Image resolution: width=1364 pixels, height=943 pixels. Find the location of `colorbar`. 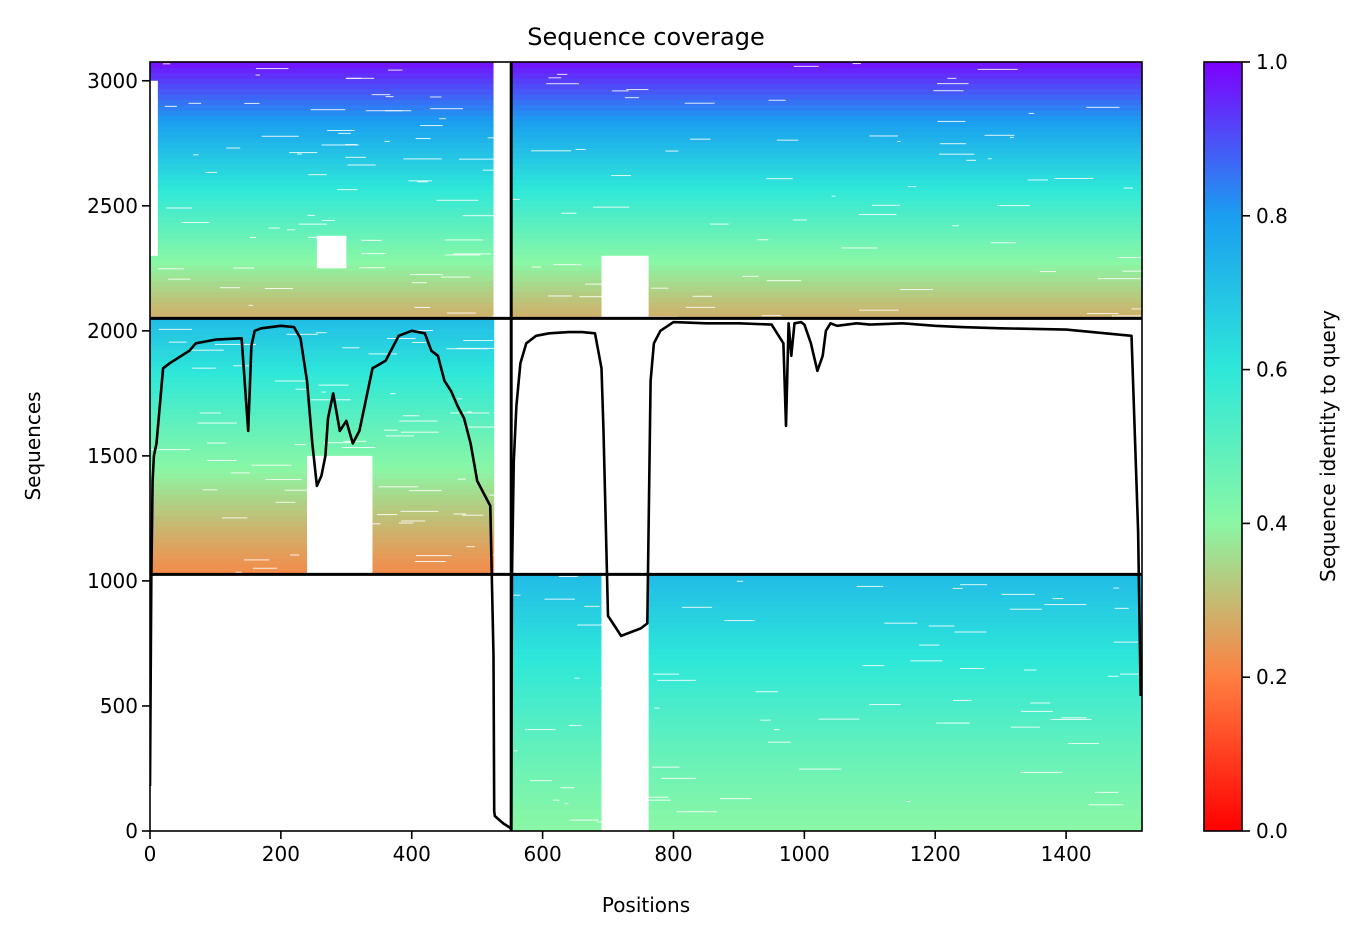

colorbar is located at coordinates (1223, 446).